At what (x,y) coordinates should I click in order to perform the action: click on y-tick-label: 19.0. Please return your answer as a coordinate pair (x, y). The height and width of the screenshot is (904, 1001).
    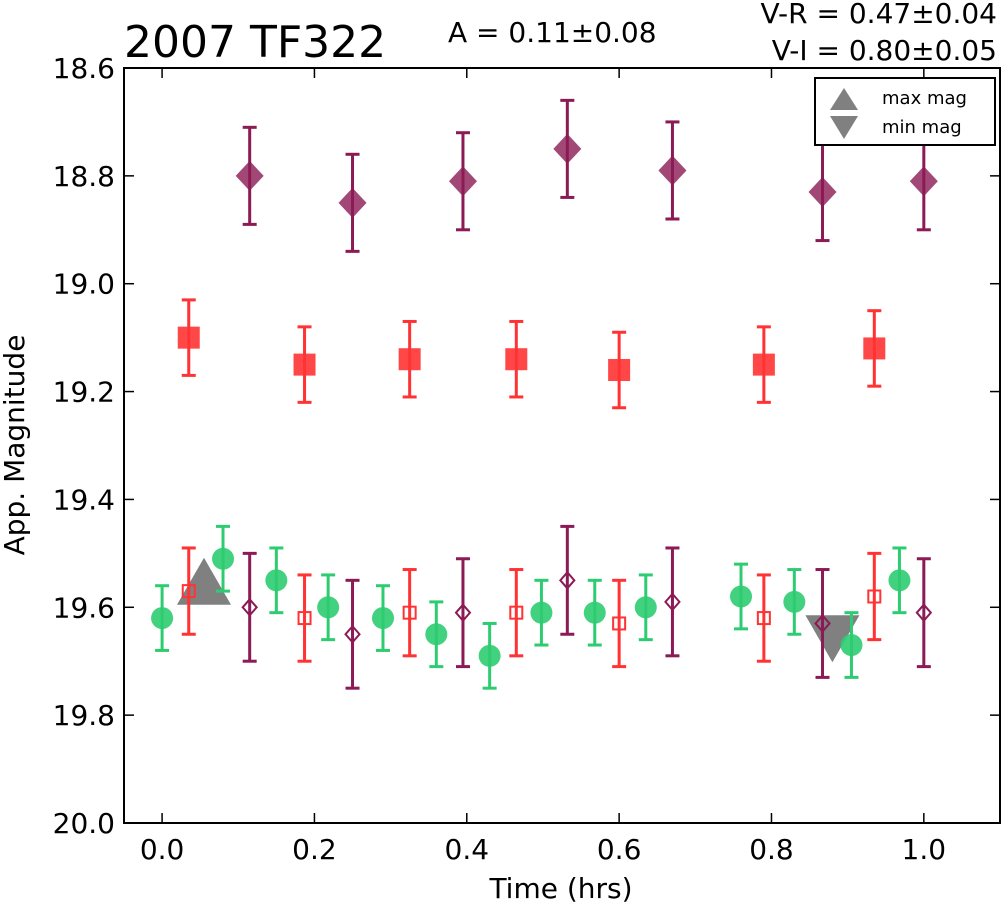
    Looking at the image, I should click on (84, 284).